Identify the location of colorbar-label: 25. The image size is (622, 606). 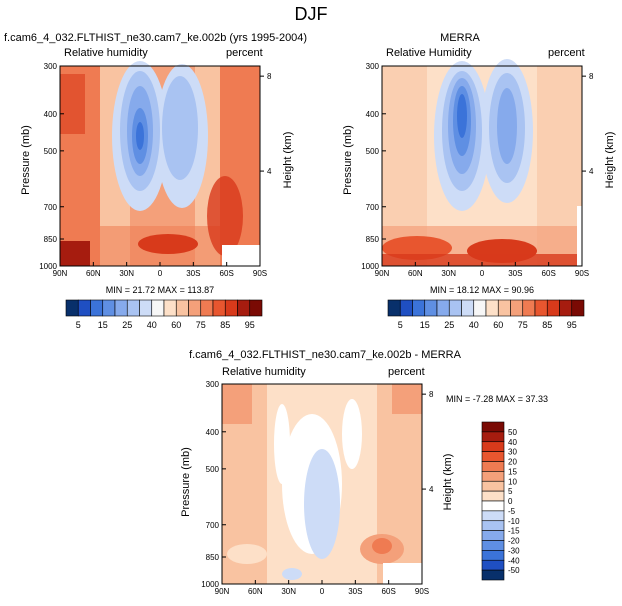
(127, 325).